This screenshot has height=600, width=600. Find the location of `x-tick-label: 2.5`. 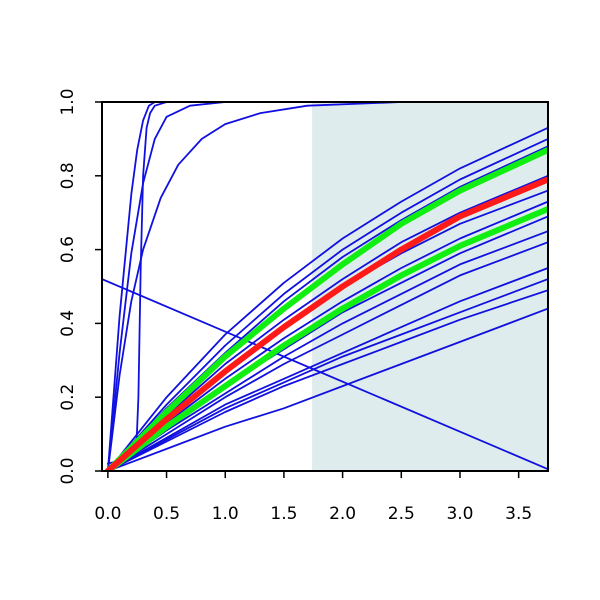

x-tick-label: 2.5 is located at coordinates (401, 514).